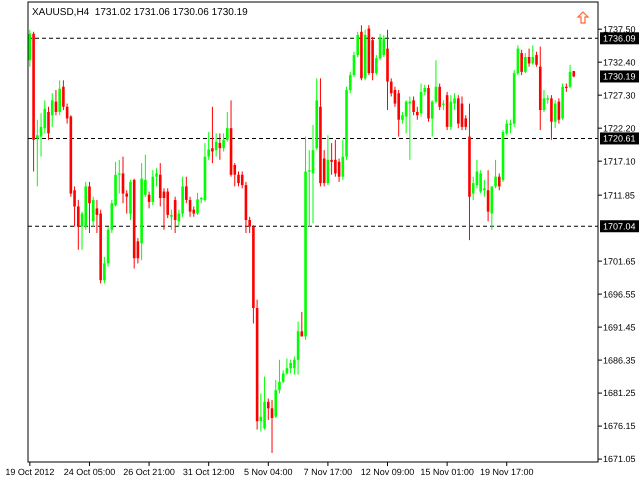 Image resolution: width=640 pixels, height=480 pixels. What do you see at coordinates (619, 77) in the screenshot?
I see `text: 1730.19` at bounding box center [619, 77].